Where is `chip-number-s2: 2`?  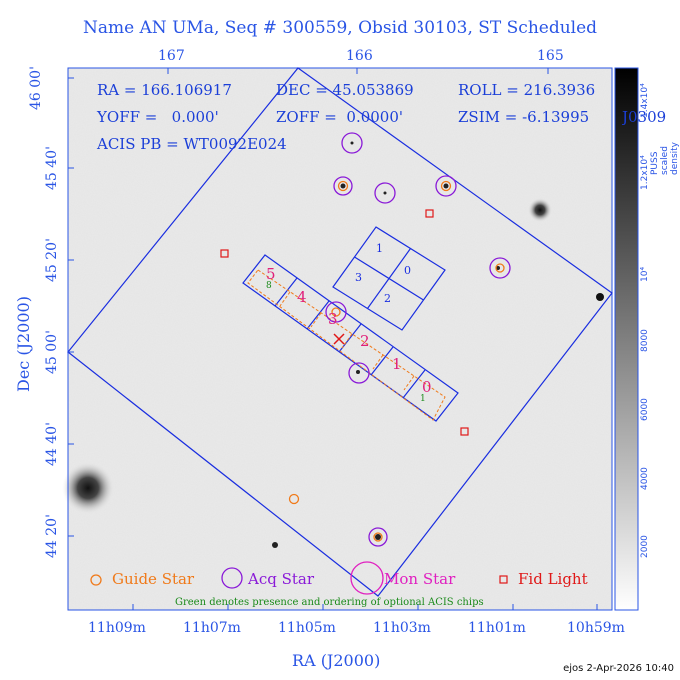
chip-number-s2: 2 is located at coordinates (365, 341).